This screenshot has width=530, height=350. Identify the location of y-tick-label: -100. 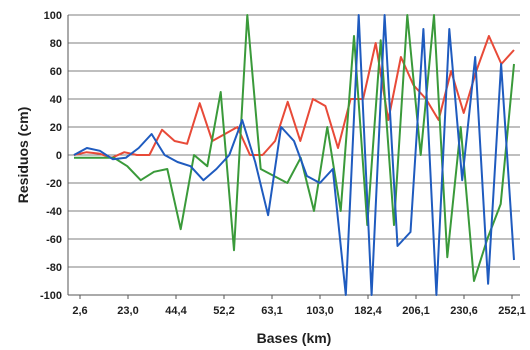
(51, 296).